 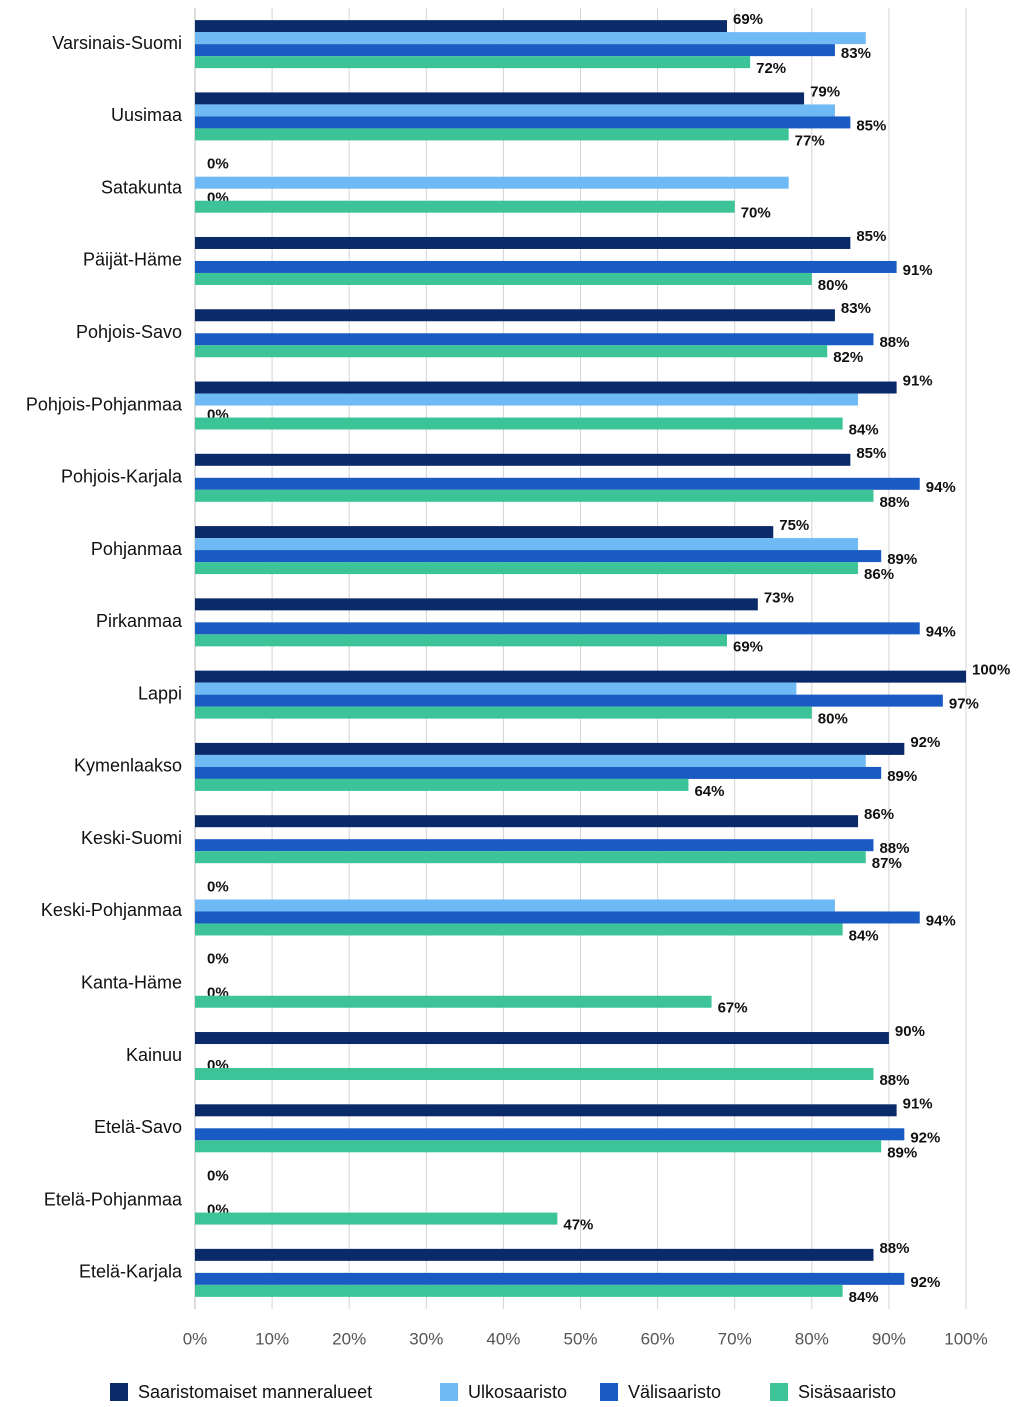 I want to click on x-tick-label: 20%, so click(x=349, y=1338).